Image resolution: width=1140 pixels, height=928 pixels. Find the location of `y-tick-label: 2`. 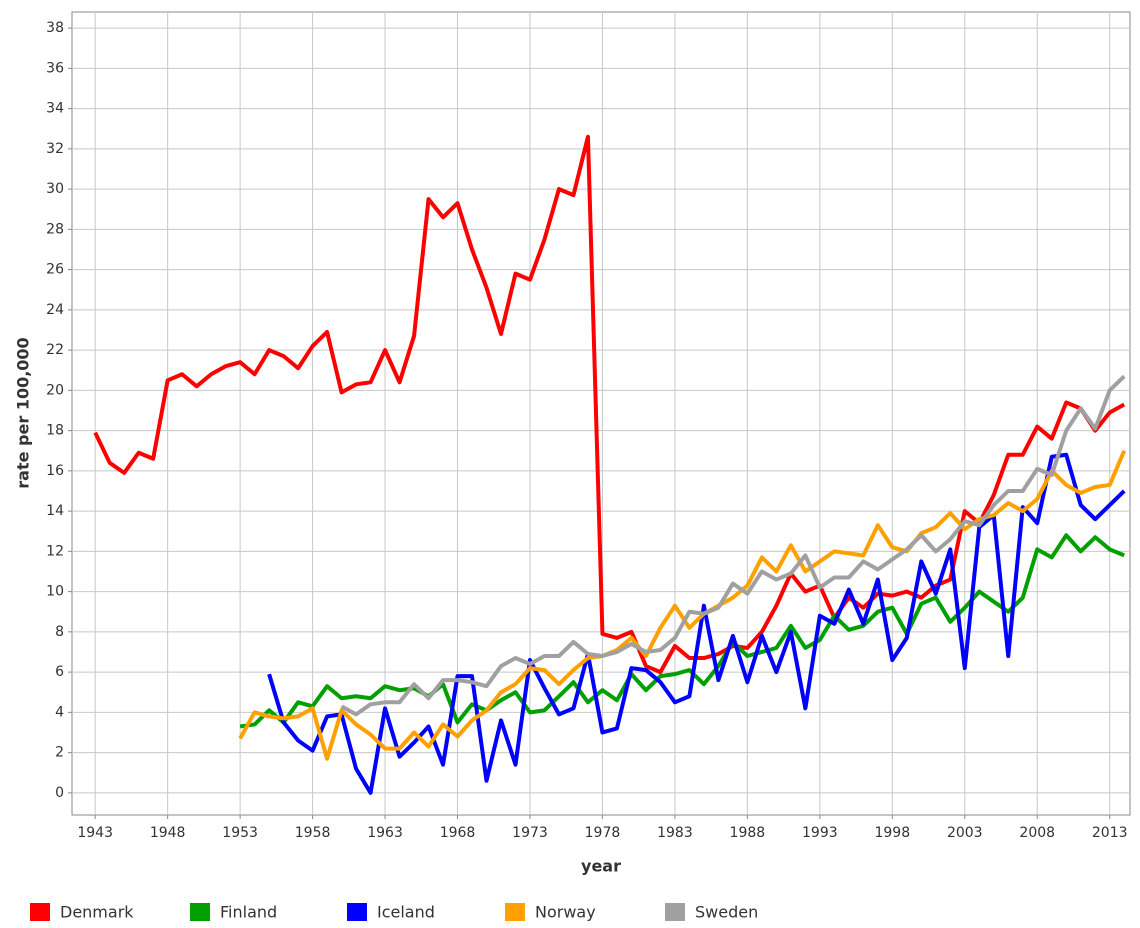

y-tick-label: 2 is located at coordinates (59, 753).